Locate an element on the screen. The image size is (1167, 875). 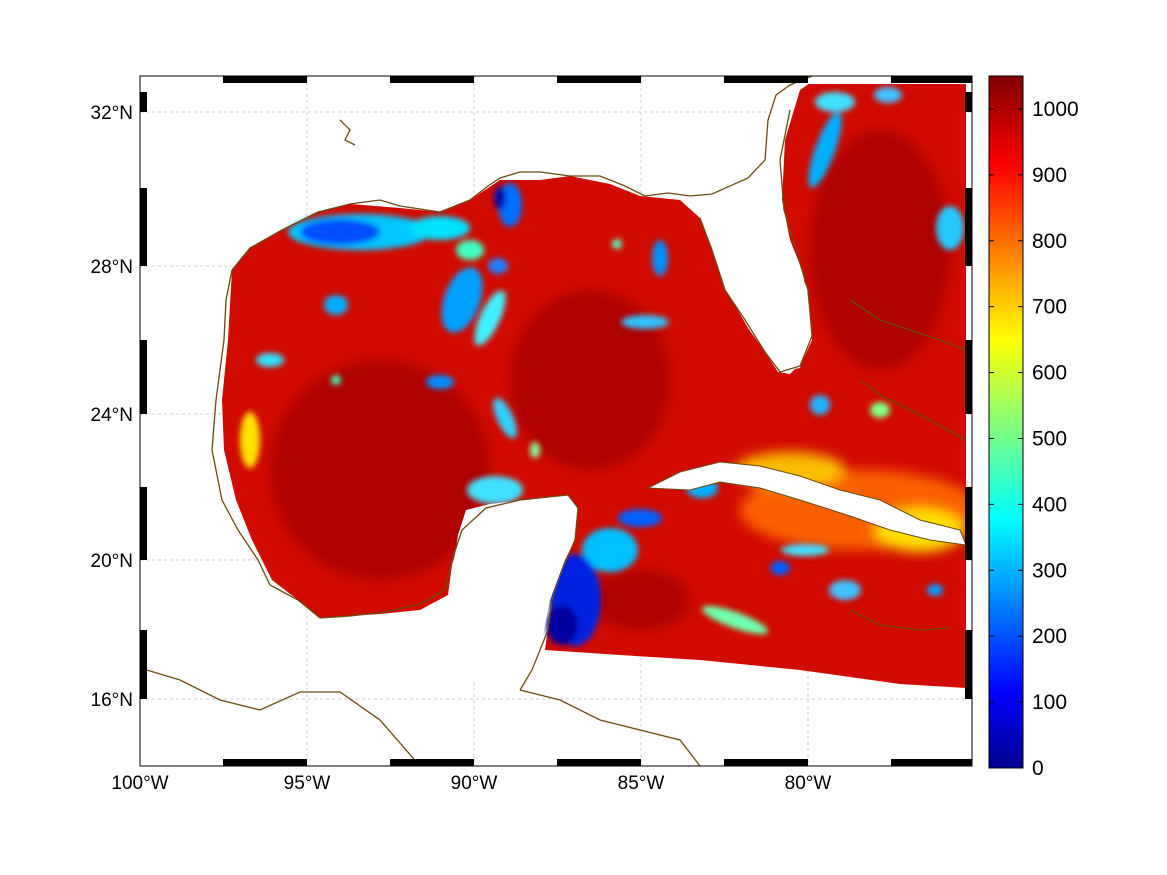
lon-label-95w: 95°W is located at coordinates (307, 783).